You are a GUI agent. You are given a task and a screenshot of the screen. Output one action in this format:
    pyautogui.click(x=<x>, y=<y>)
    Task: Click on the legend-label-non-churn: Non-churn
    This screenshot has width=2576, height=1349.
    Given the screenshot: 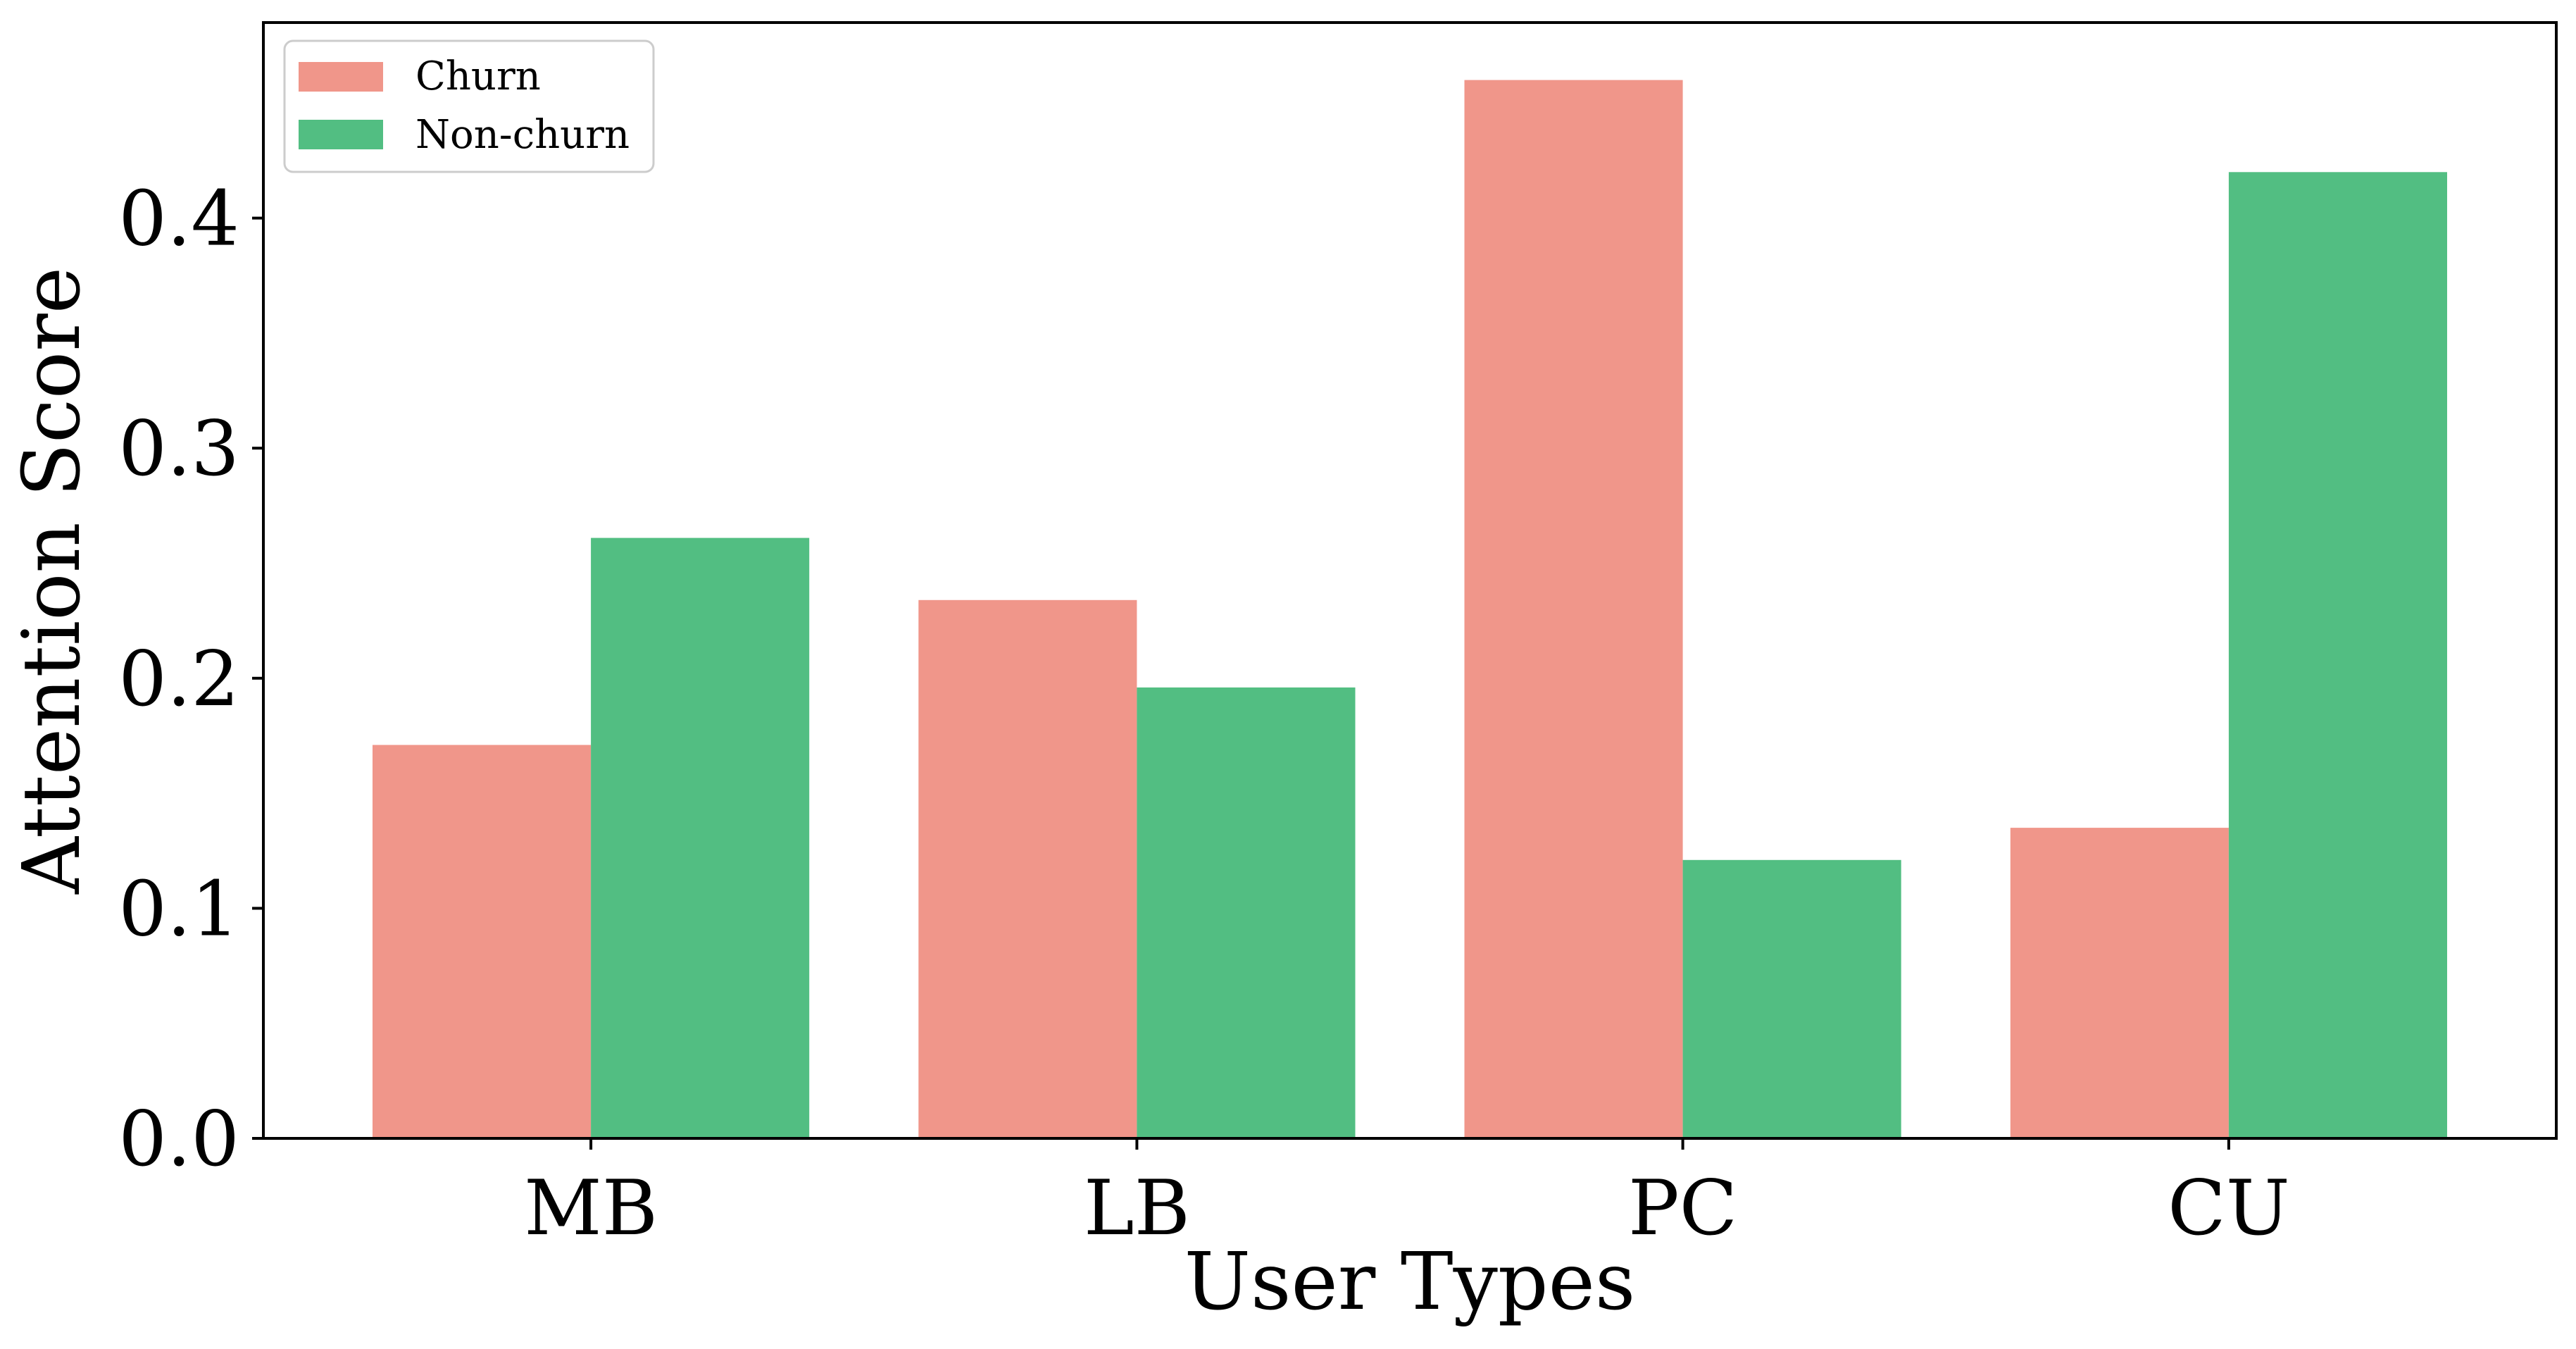 What is the action you would take?
    pyautogui.click(x=522, y=135)
    